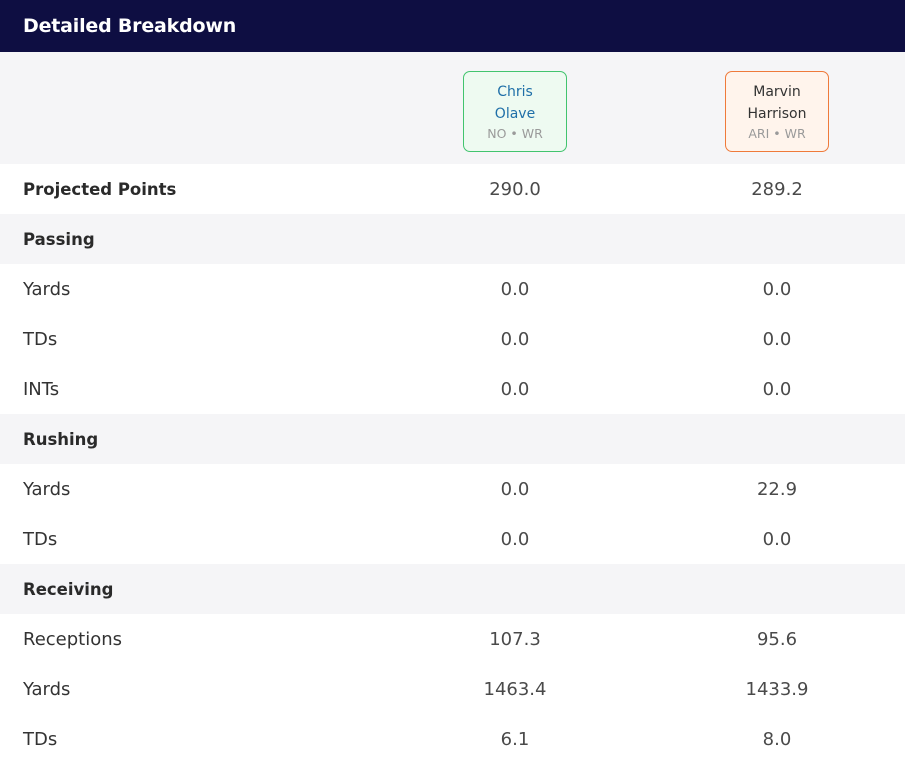  I want to click on player-last-name: Harrison, so click(777, 114).